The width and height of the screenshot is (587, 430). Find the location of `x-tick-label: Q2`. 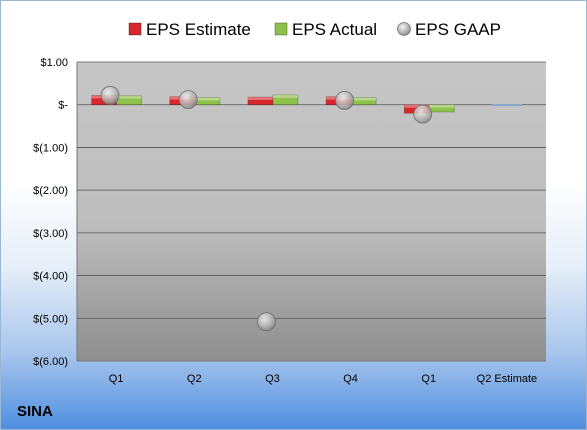

x-tick-label: Q2 is located at coordinates (194, 379).